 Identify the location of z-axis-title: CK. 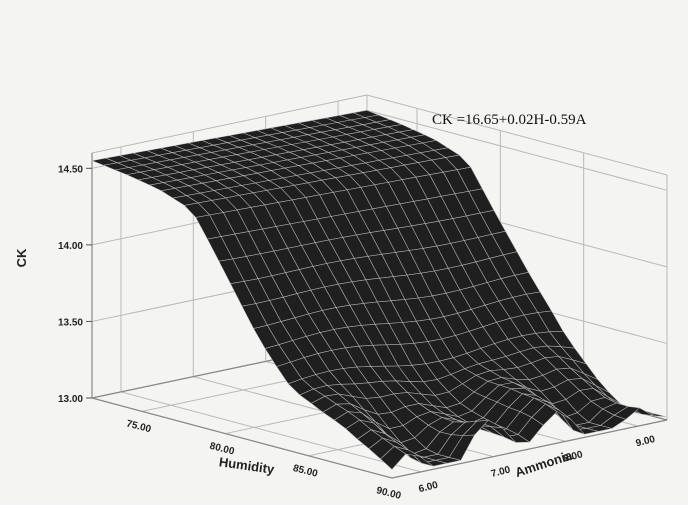
(21, 257).